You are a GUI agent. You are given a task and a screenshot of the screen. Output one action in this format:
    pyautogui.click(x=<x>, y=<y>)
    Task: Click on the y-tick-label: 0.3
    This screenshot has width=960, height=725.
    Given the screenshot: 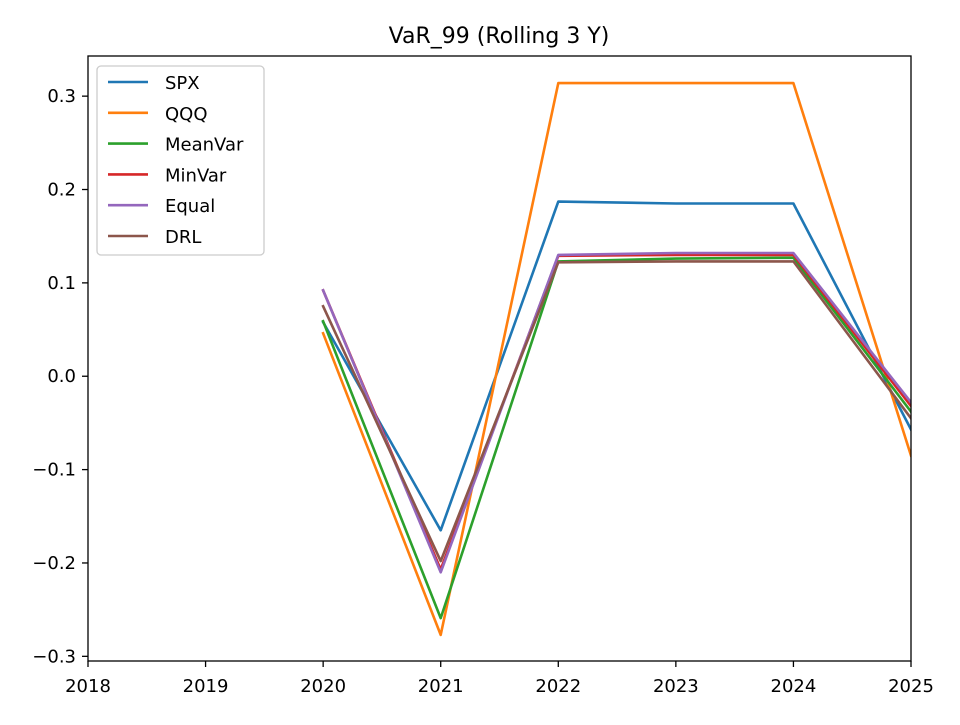 What is the action you would take?
    pyautogui.click(x=61, y=96)
    